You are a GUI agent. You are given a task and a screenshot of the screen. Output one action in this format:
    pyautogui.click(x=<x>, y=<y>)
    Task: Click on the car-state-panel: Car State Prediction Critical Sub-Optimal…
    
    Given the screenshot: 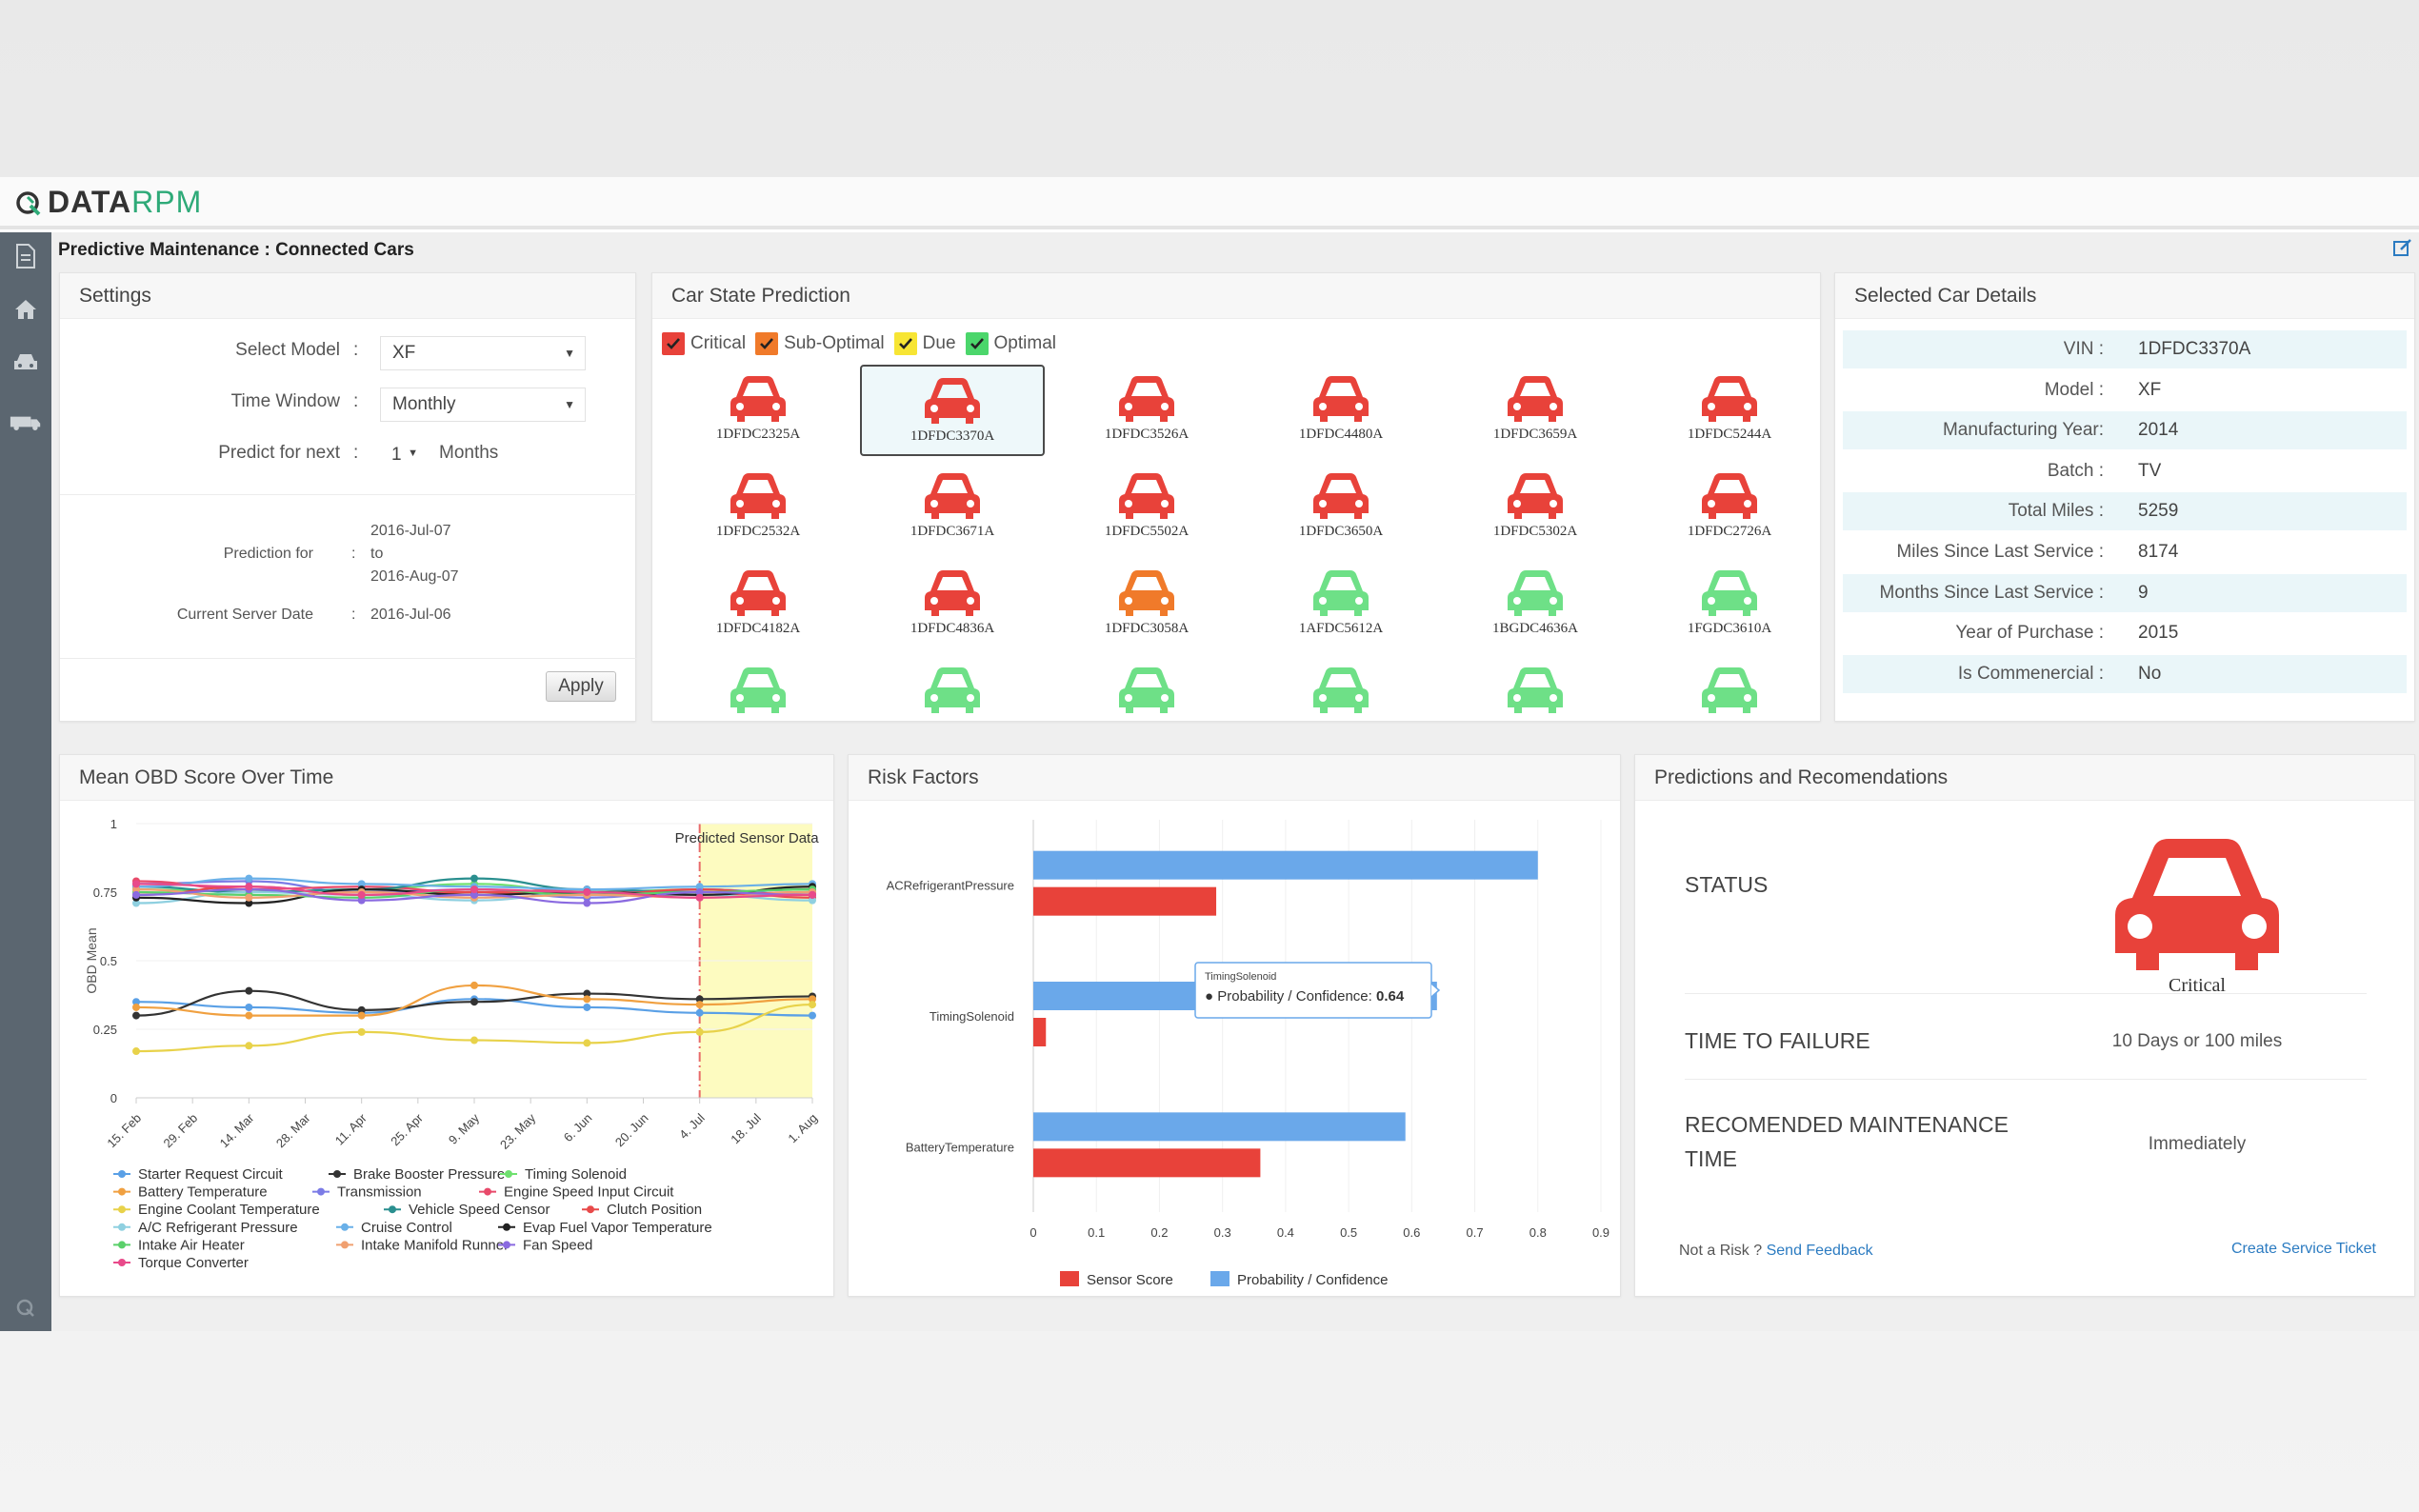 What is the action you would take?
    pyautogui.click(x=1236, y=497)
    